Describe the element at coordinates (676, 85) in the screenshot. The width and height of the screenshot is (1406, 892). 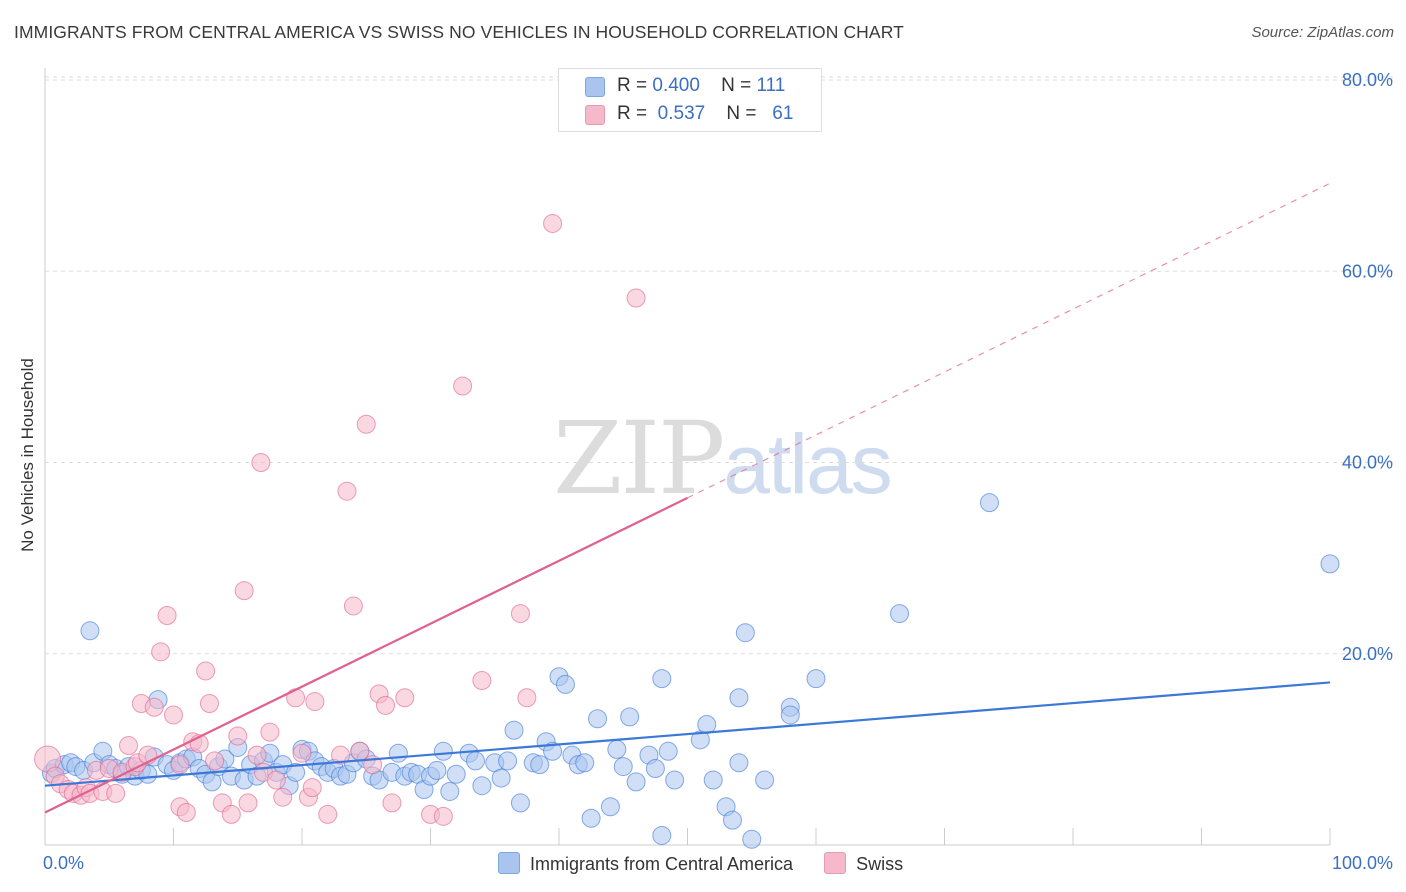
I see `r-value: 0.400` at that location.